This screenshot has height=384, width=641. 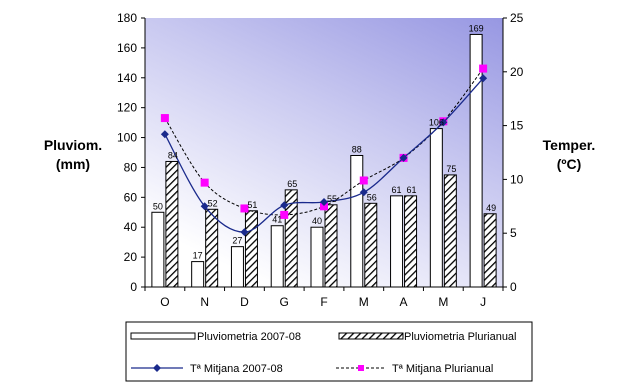 I want to click on x-axis-category-label: A, so click(x=404, y=302).